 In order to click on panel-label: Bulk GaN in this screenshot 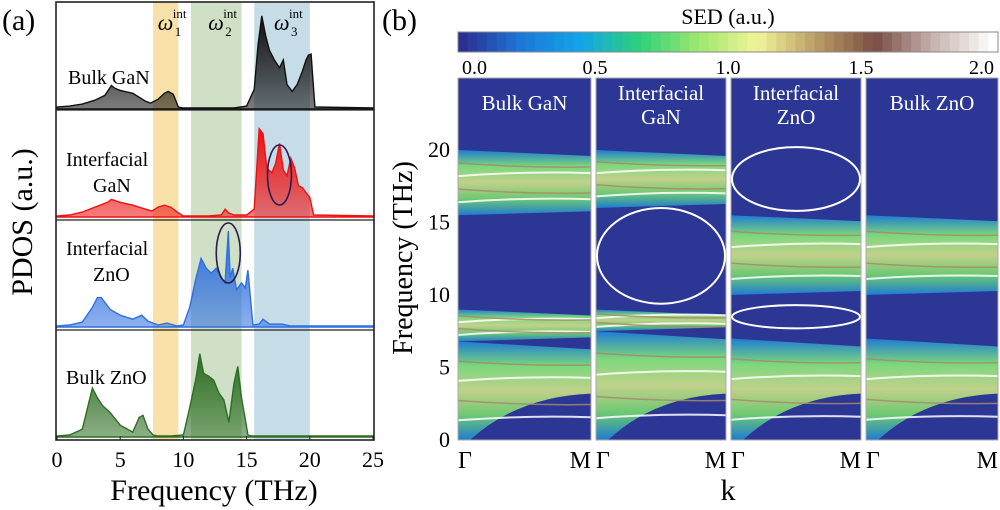, I will do `click(525, 103)`.